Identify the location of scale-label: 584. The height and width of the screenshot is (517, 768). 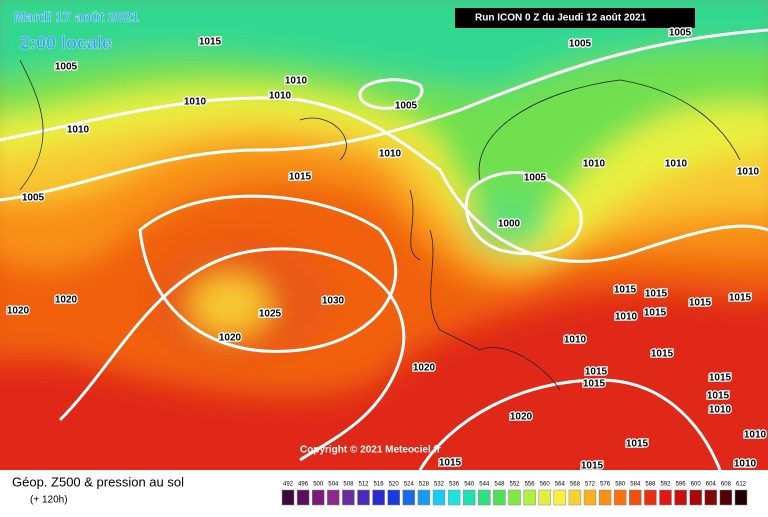
(635, 485).